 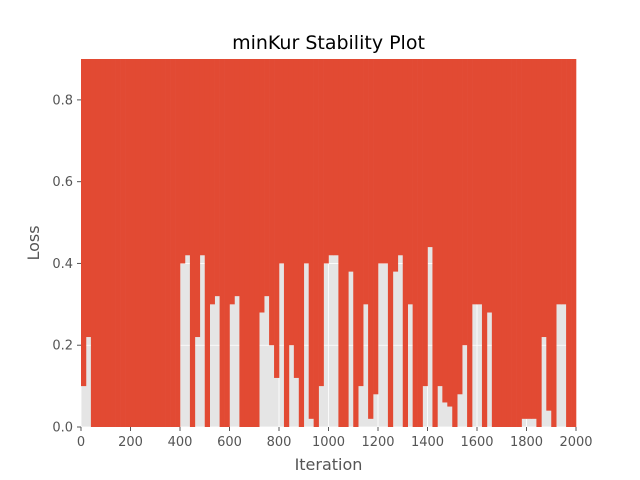 What do you see at coordinates (130, 442) in the screenshot?
I see `x-tick-label: 200` at bounding box center [130, 442].